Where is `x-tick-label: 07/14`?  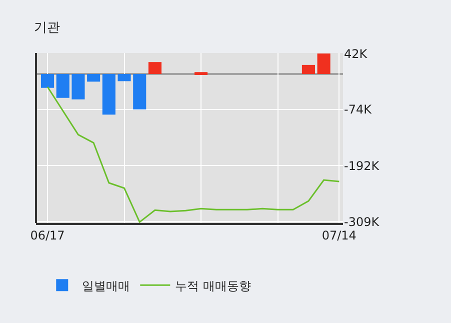
x-tick-label: 07/14 is located at coordinates (339, 235).